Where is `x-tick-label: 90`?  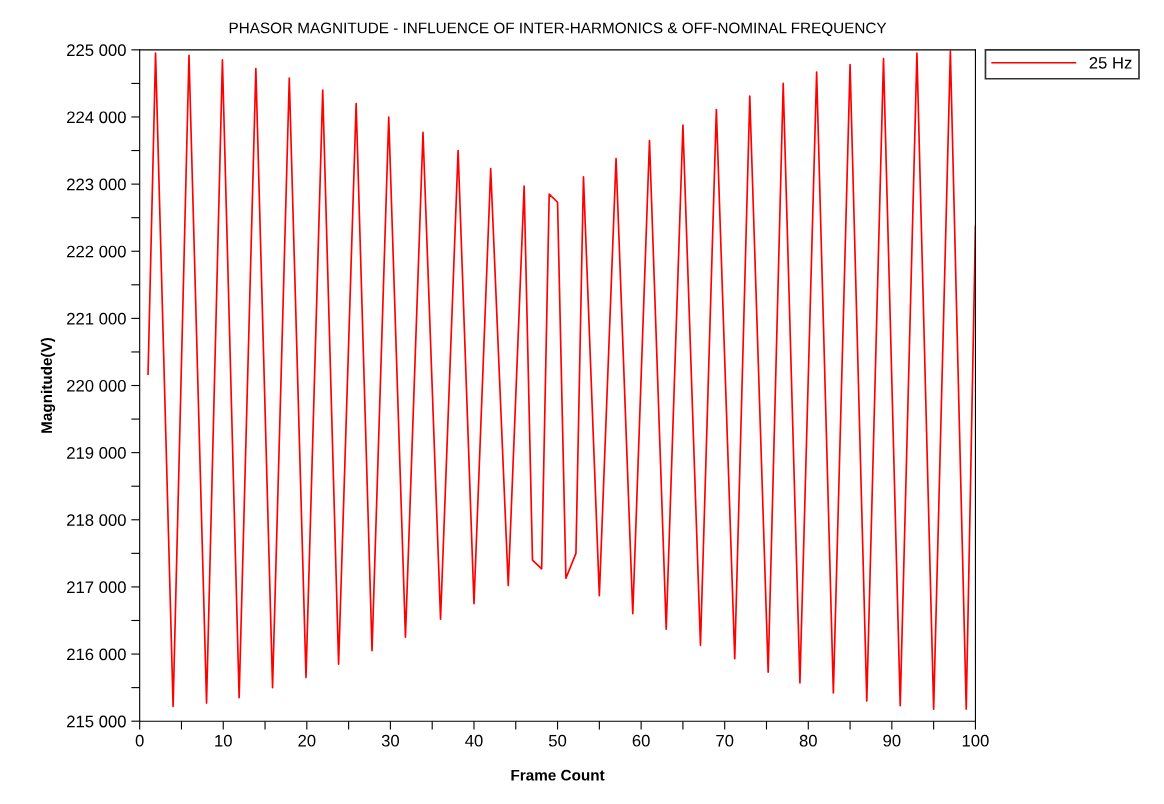 x-tick-label: 90 is located at coordinates (892, 740).